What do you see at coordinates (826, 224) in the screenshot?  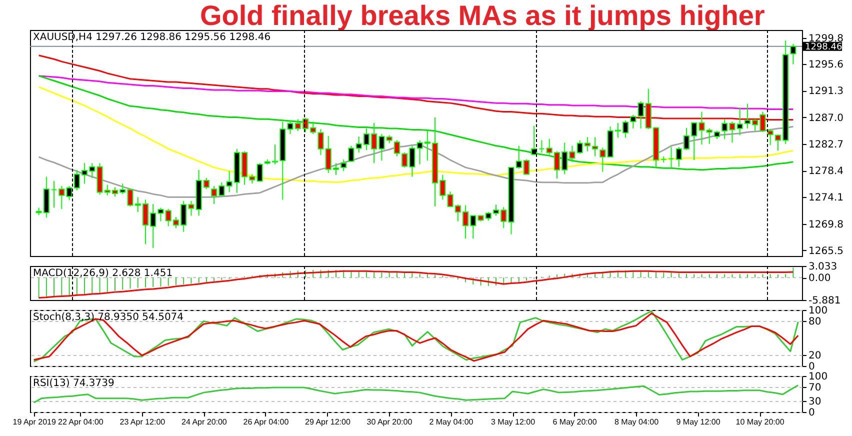 I see `y-tick-label: 1269.8` at bounding box center [826, 224].